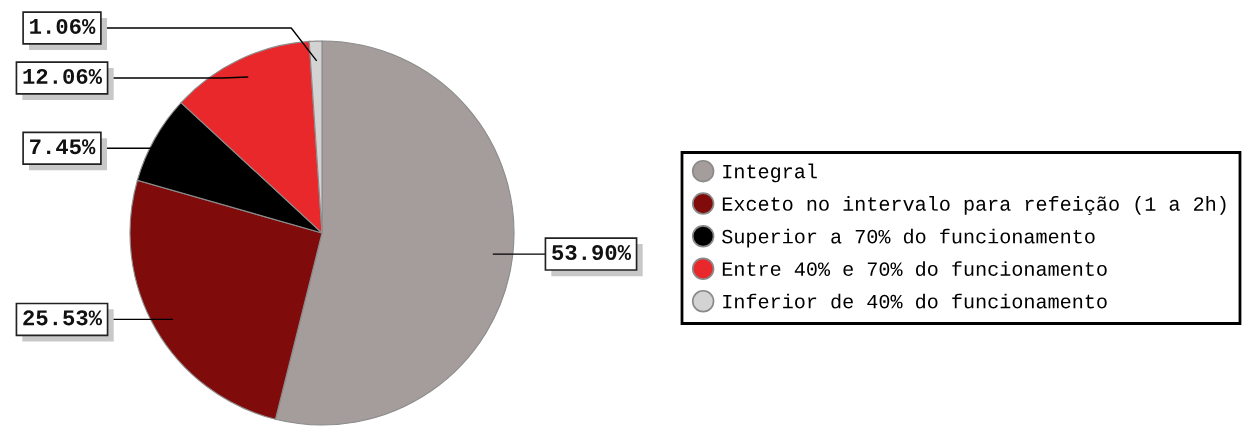 This screenshot has height=432, width=1257. I want to click on data-label: 1.06%, so click(63, 26).